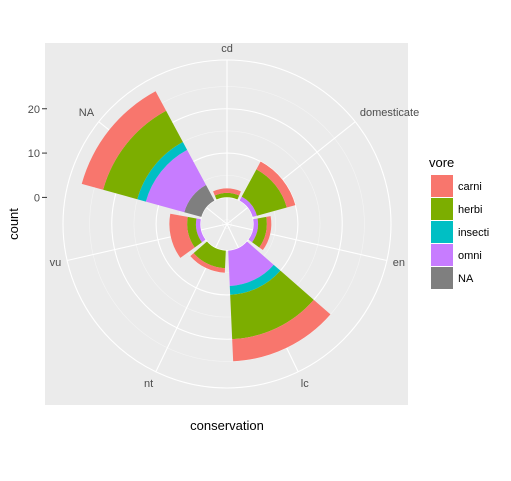 The height and width of the screenshot is (481, 511). I want to click on category-label: cd, so click(227, 49).